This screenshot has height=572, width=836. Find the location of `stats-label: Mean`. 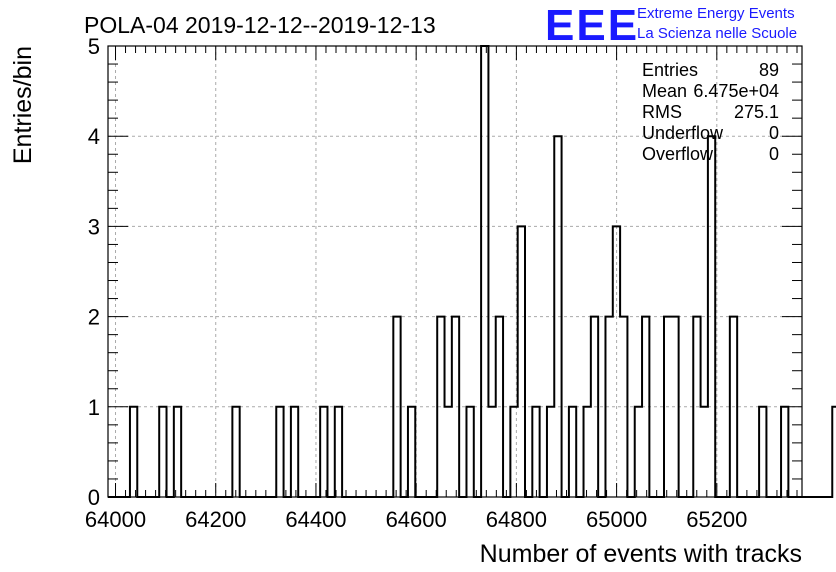

stats-label: Mean is located at coordinates (664, 91).